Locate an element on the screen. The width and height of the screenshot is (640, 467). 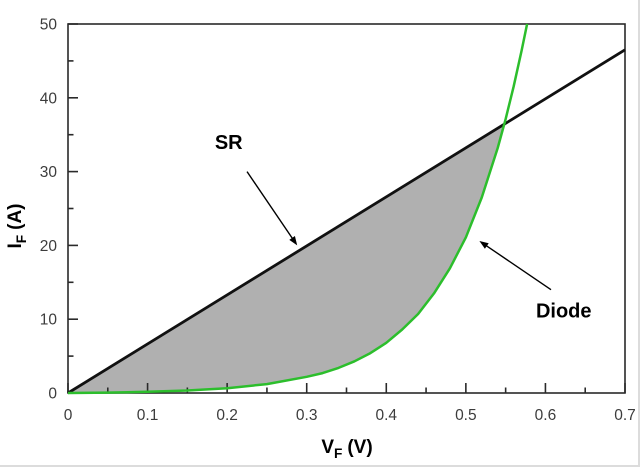
annotation-diode-arrowhead is located at coordinates (484, 245).